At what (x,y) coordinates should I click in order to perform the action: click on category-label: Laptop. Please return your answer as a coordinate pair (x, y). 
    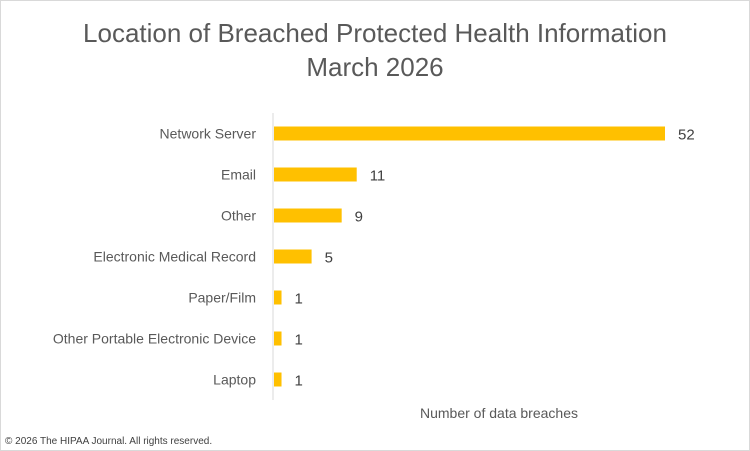
    Looking at the image, I should click on (234, 380).